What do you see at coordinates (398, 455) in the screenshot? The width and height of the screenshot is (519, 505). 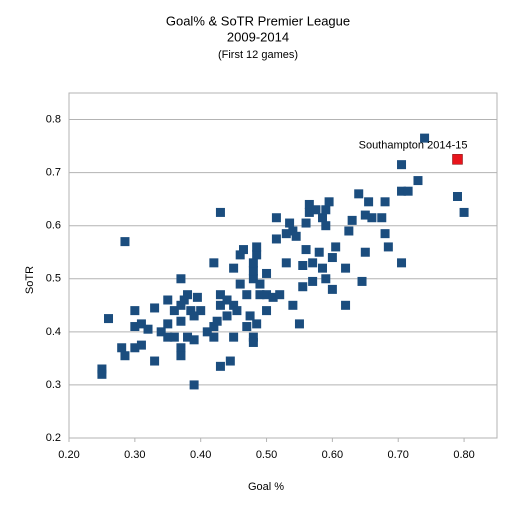 I see `x-tick-label: 0.70` at bounding box center [398, 455].